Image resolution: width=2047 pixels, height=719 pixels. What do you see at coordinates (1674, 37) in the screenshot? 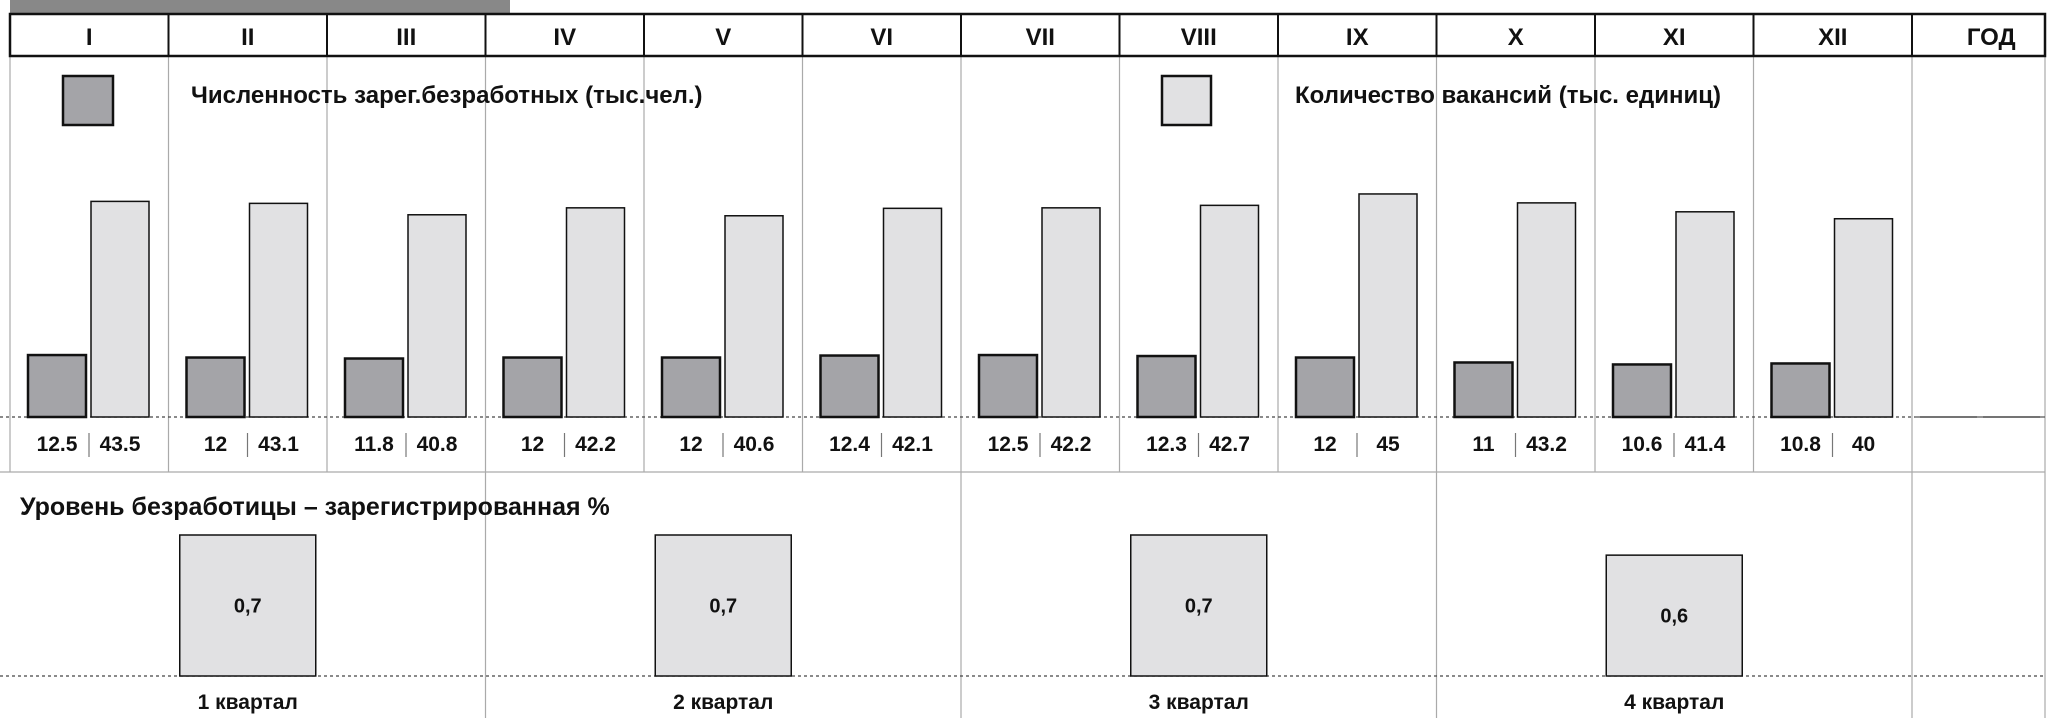
I see `month-header-label: XI` at bounding box center [1674, 37].